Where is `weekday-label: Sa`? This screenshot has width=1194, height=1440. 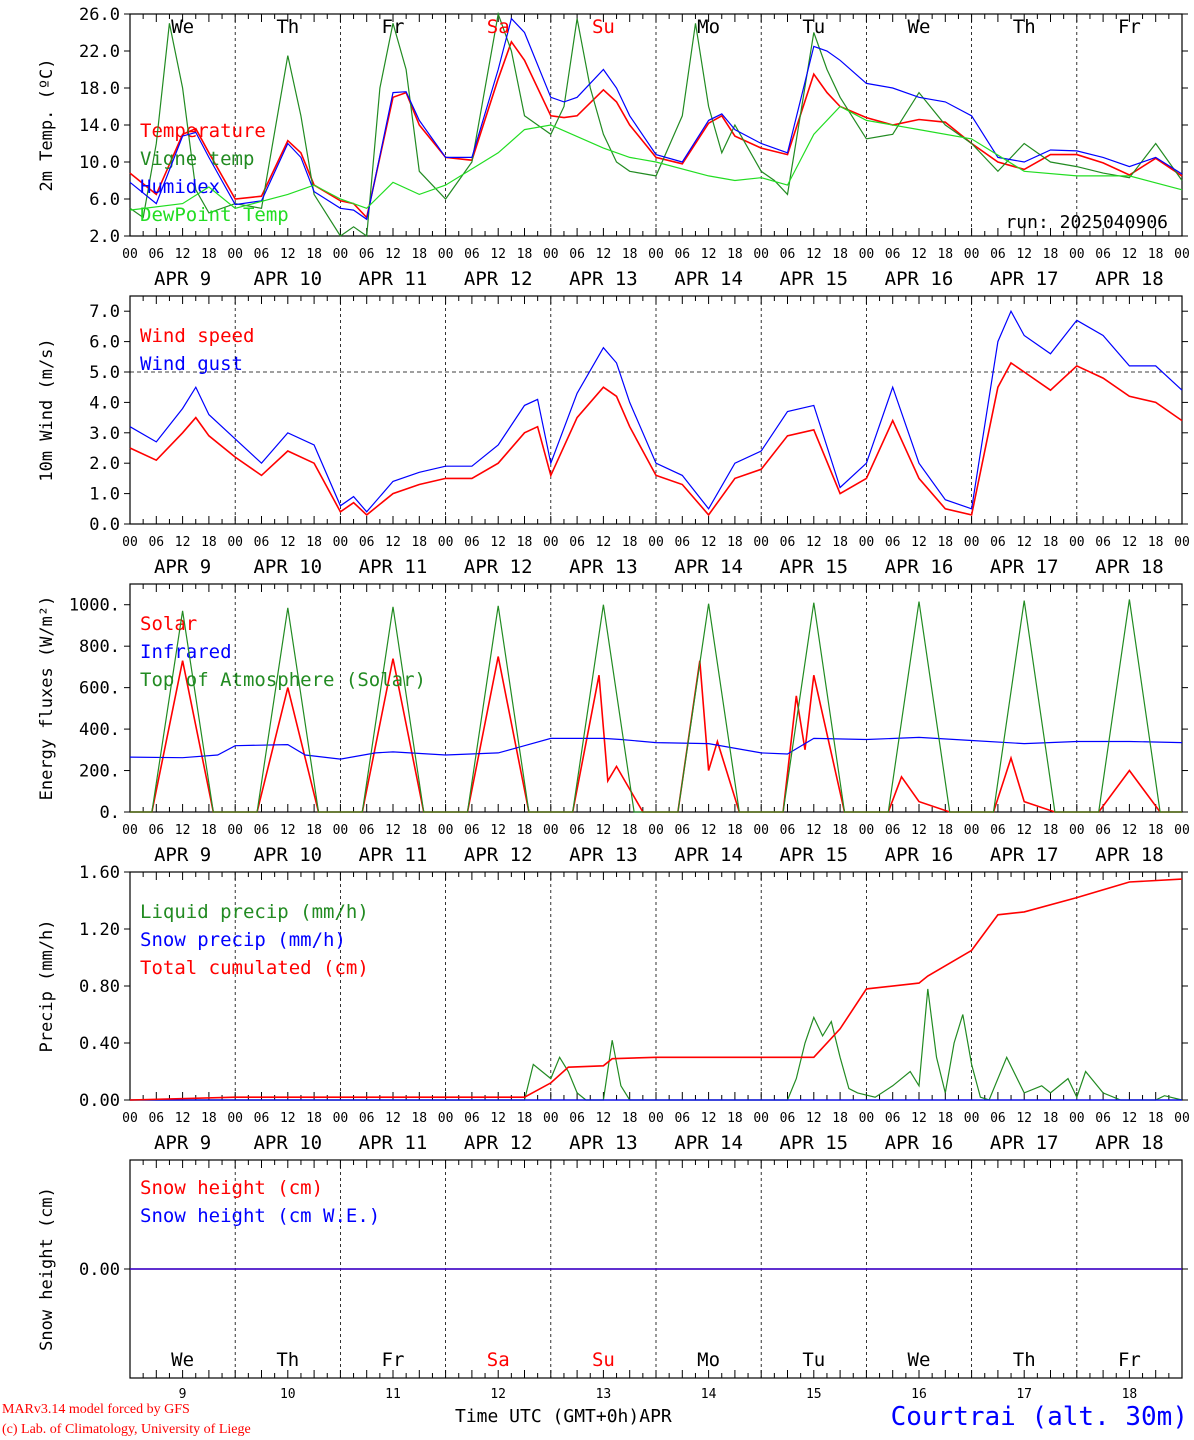
weekday-label: Sa is located at coordinates (498, 27).